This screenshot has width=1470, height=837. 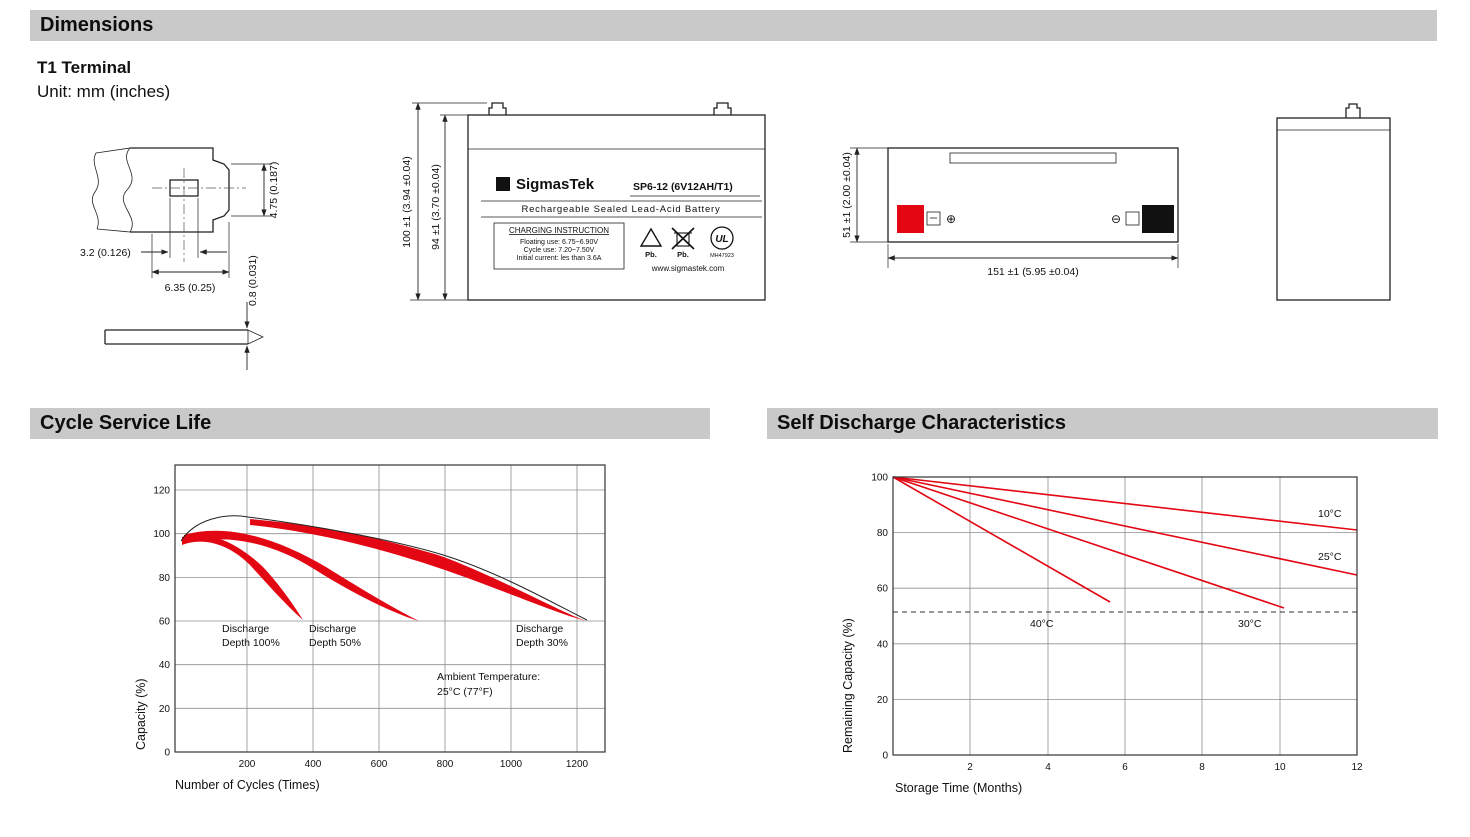 What do you see at coordinates (722, 256) in the screenshot?
I see `ul-code: MH47923` at bounding box center [722, 256].